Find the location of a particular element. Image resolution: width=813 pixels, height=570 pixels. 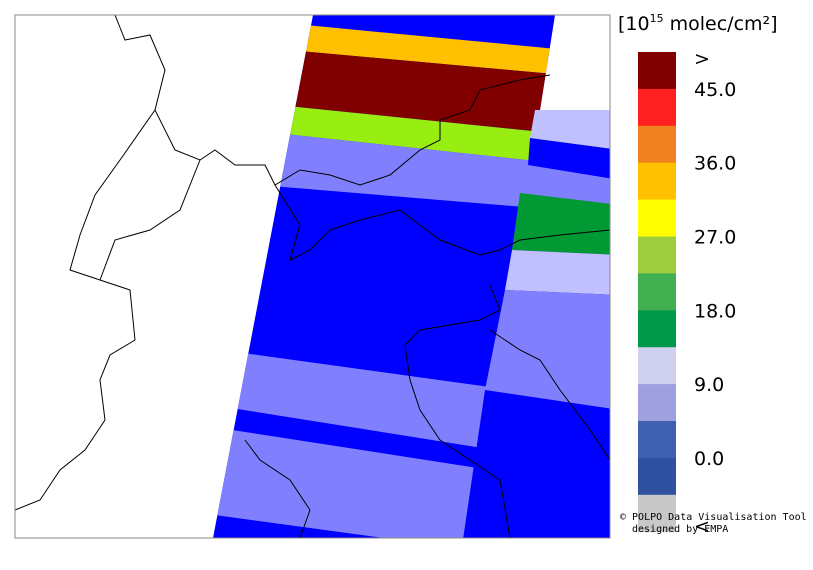

colorbar-label: < is located at coordinates (702, 527).